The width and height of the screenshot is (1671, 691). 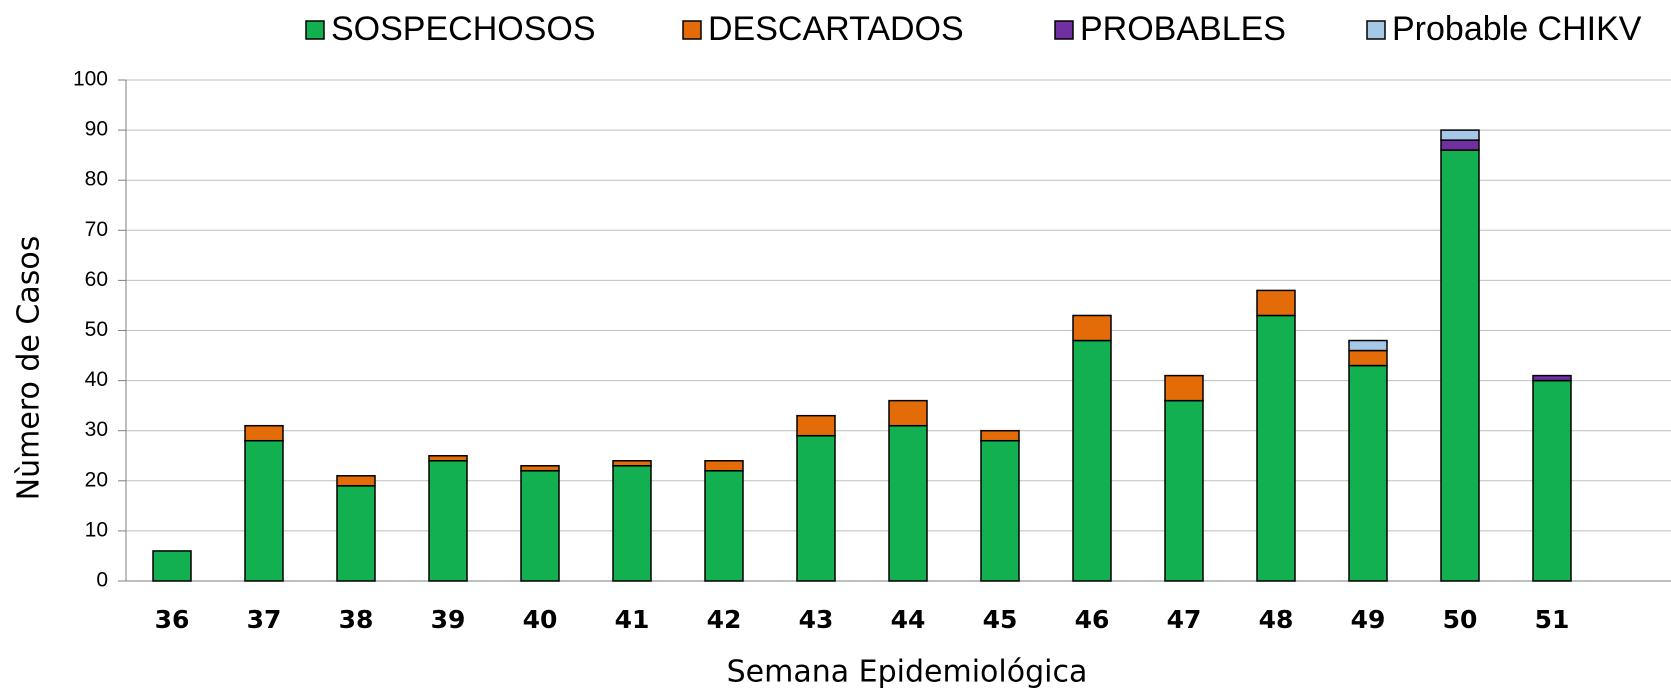 What do you see at coordinates (1552, 619) in the screenshot?
I see `x-tick-label: 51` at bounding box center [1552, 619].